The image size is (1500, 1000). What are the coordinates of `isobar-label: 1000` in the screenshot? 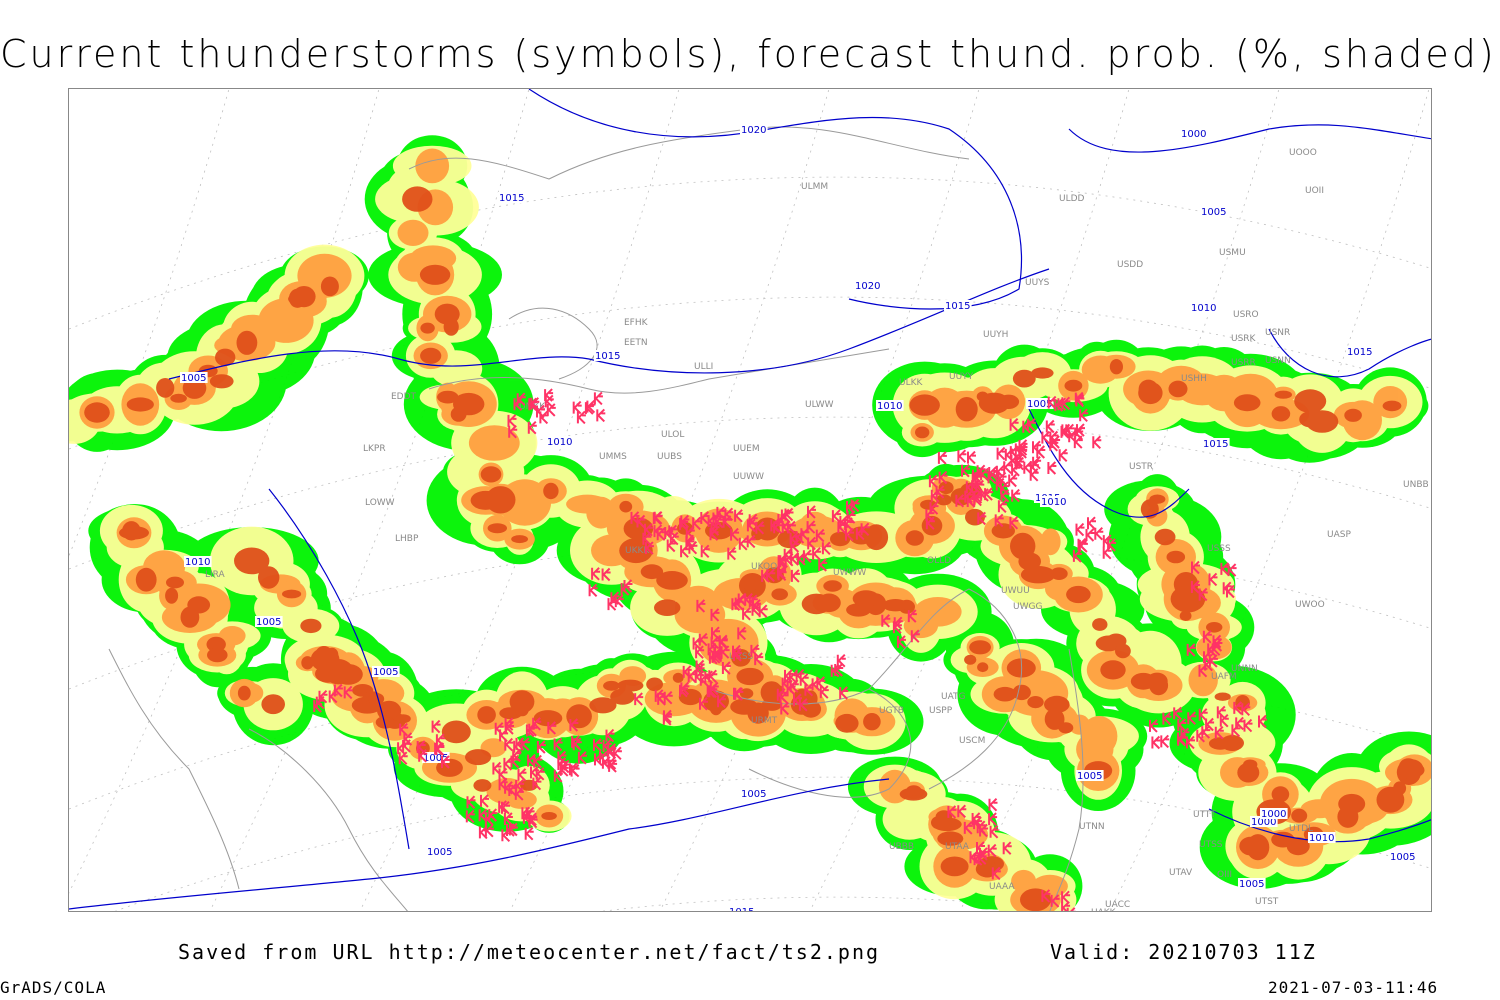 It's located at (1263, 822).